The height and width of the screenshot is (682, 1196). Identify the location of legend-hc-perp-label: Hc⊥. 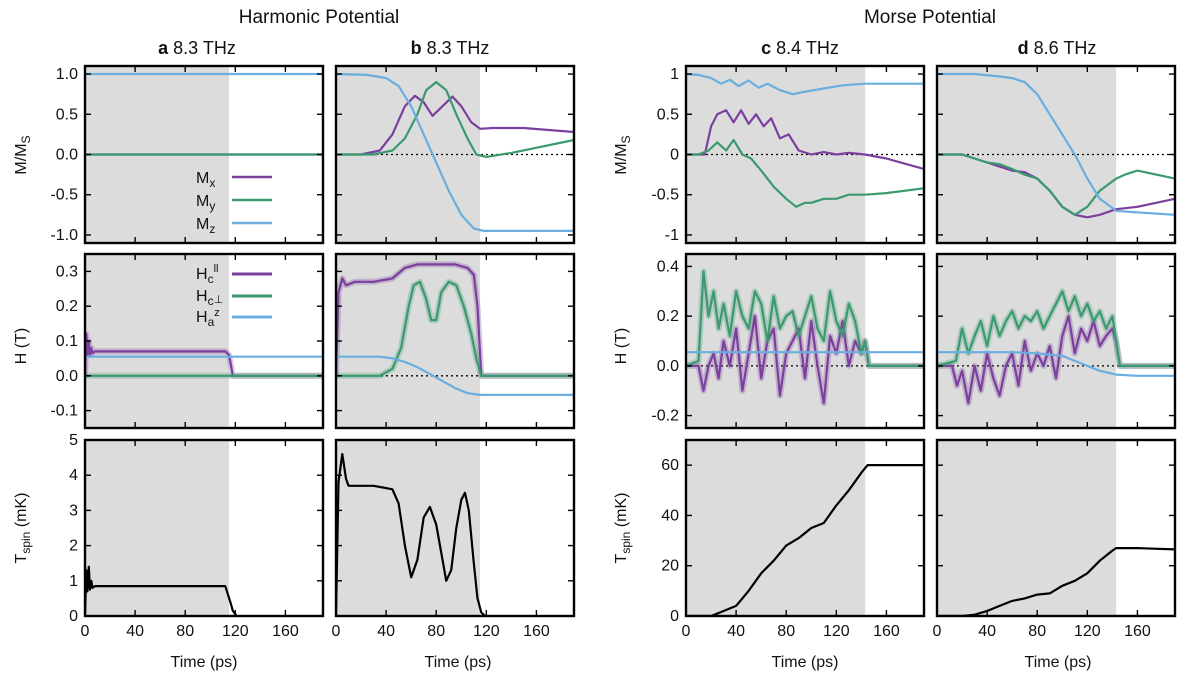
(209, 298).